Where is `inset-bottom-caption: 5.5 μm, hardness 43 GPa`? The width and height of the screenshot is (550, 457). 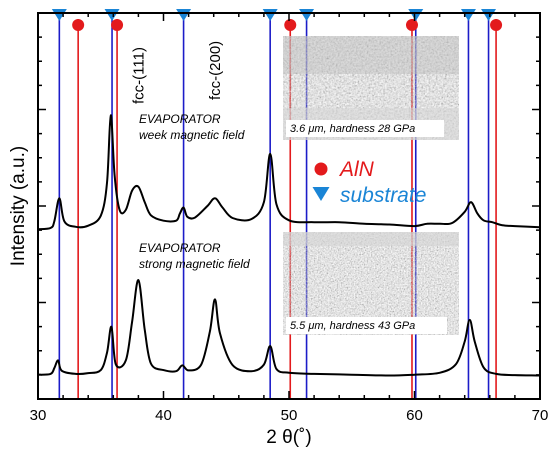 inset-bottom-caption: 5.5 μm, hardness 43 GPa is located at coordinates (352, 326).